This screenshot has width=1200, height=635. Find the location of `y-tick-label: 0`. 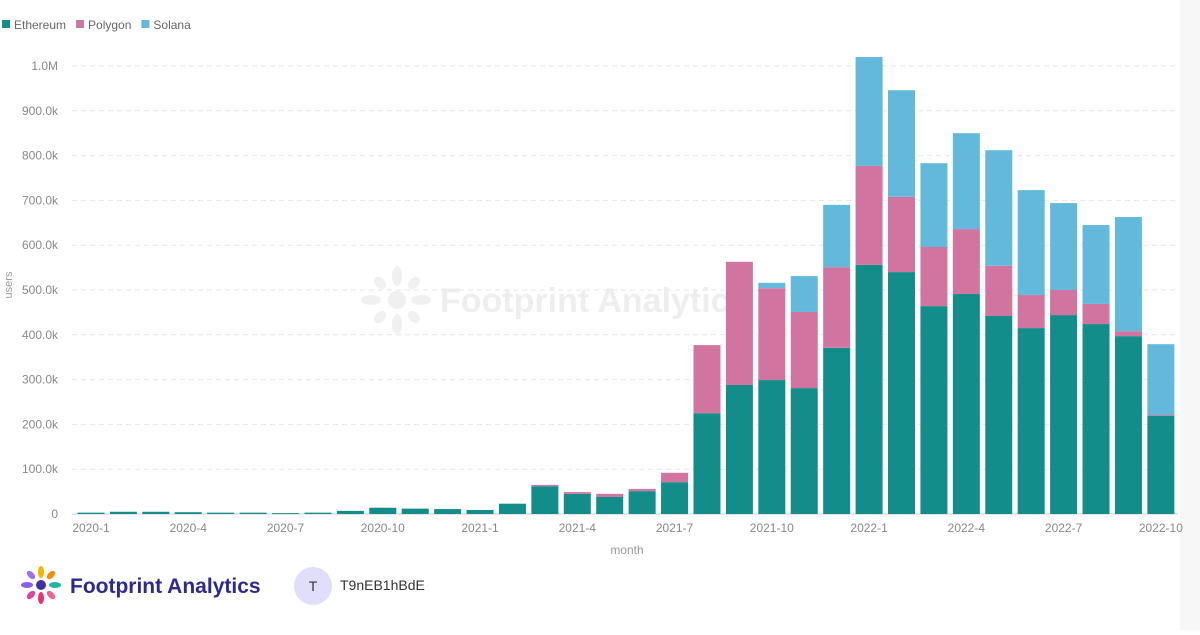

y-tick-label: 0 is located at coordinates (54, 514).